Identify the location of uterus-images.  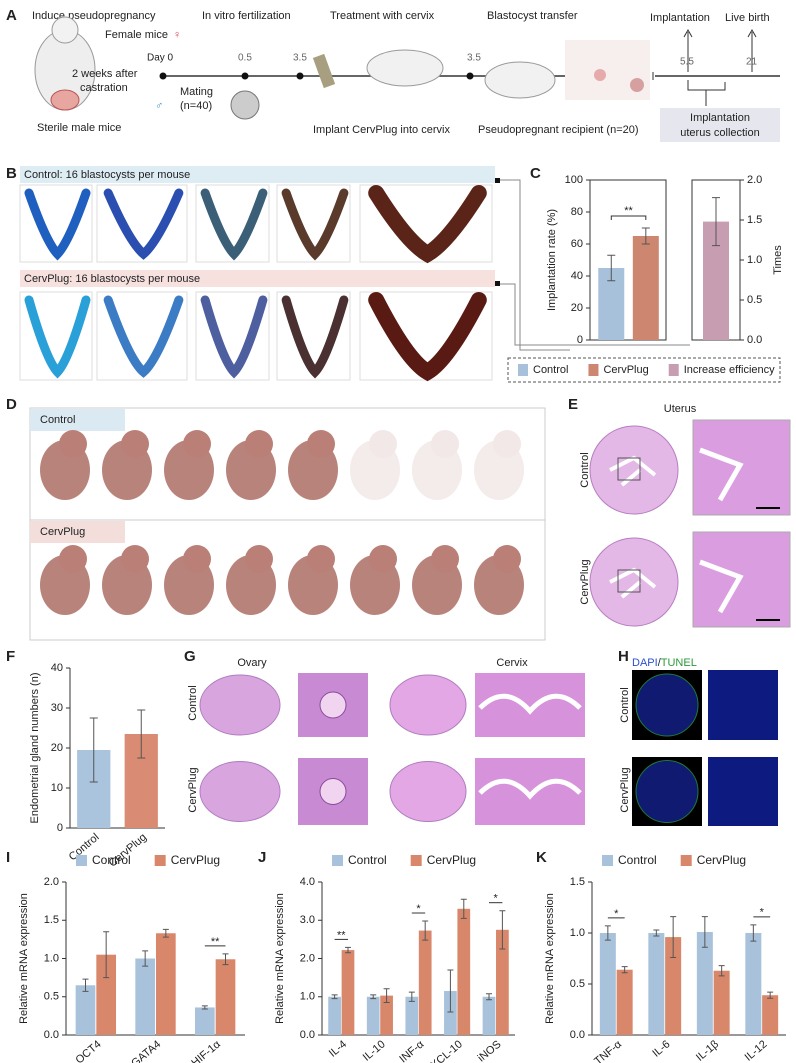
(256, 283).